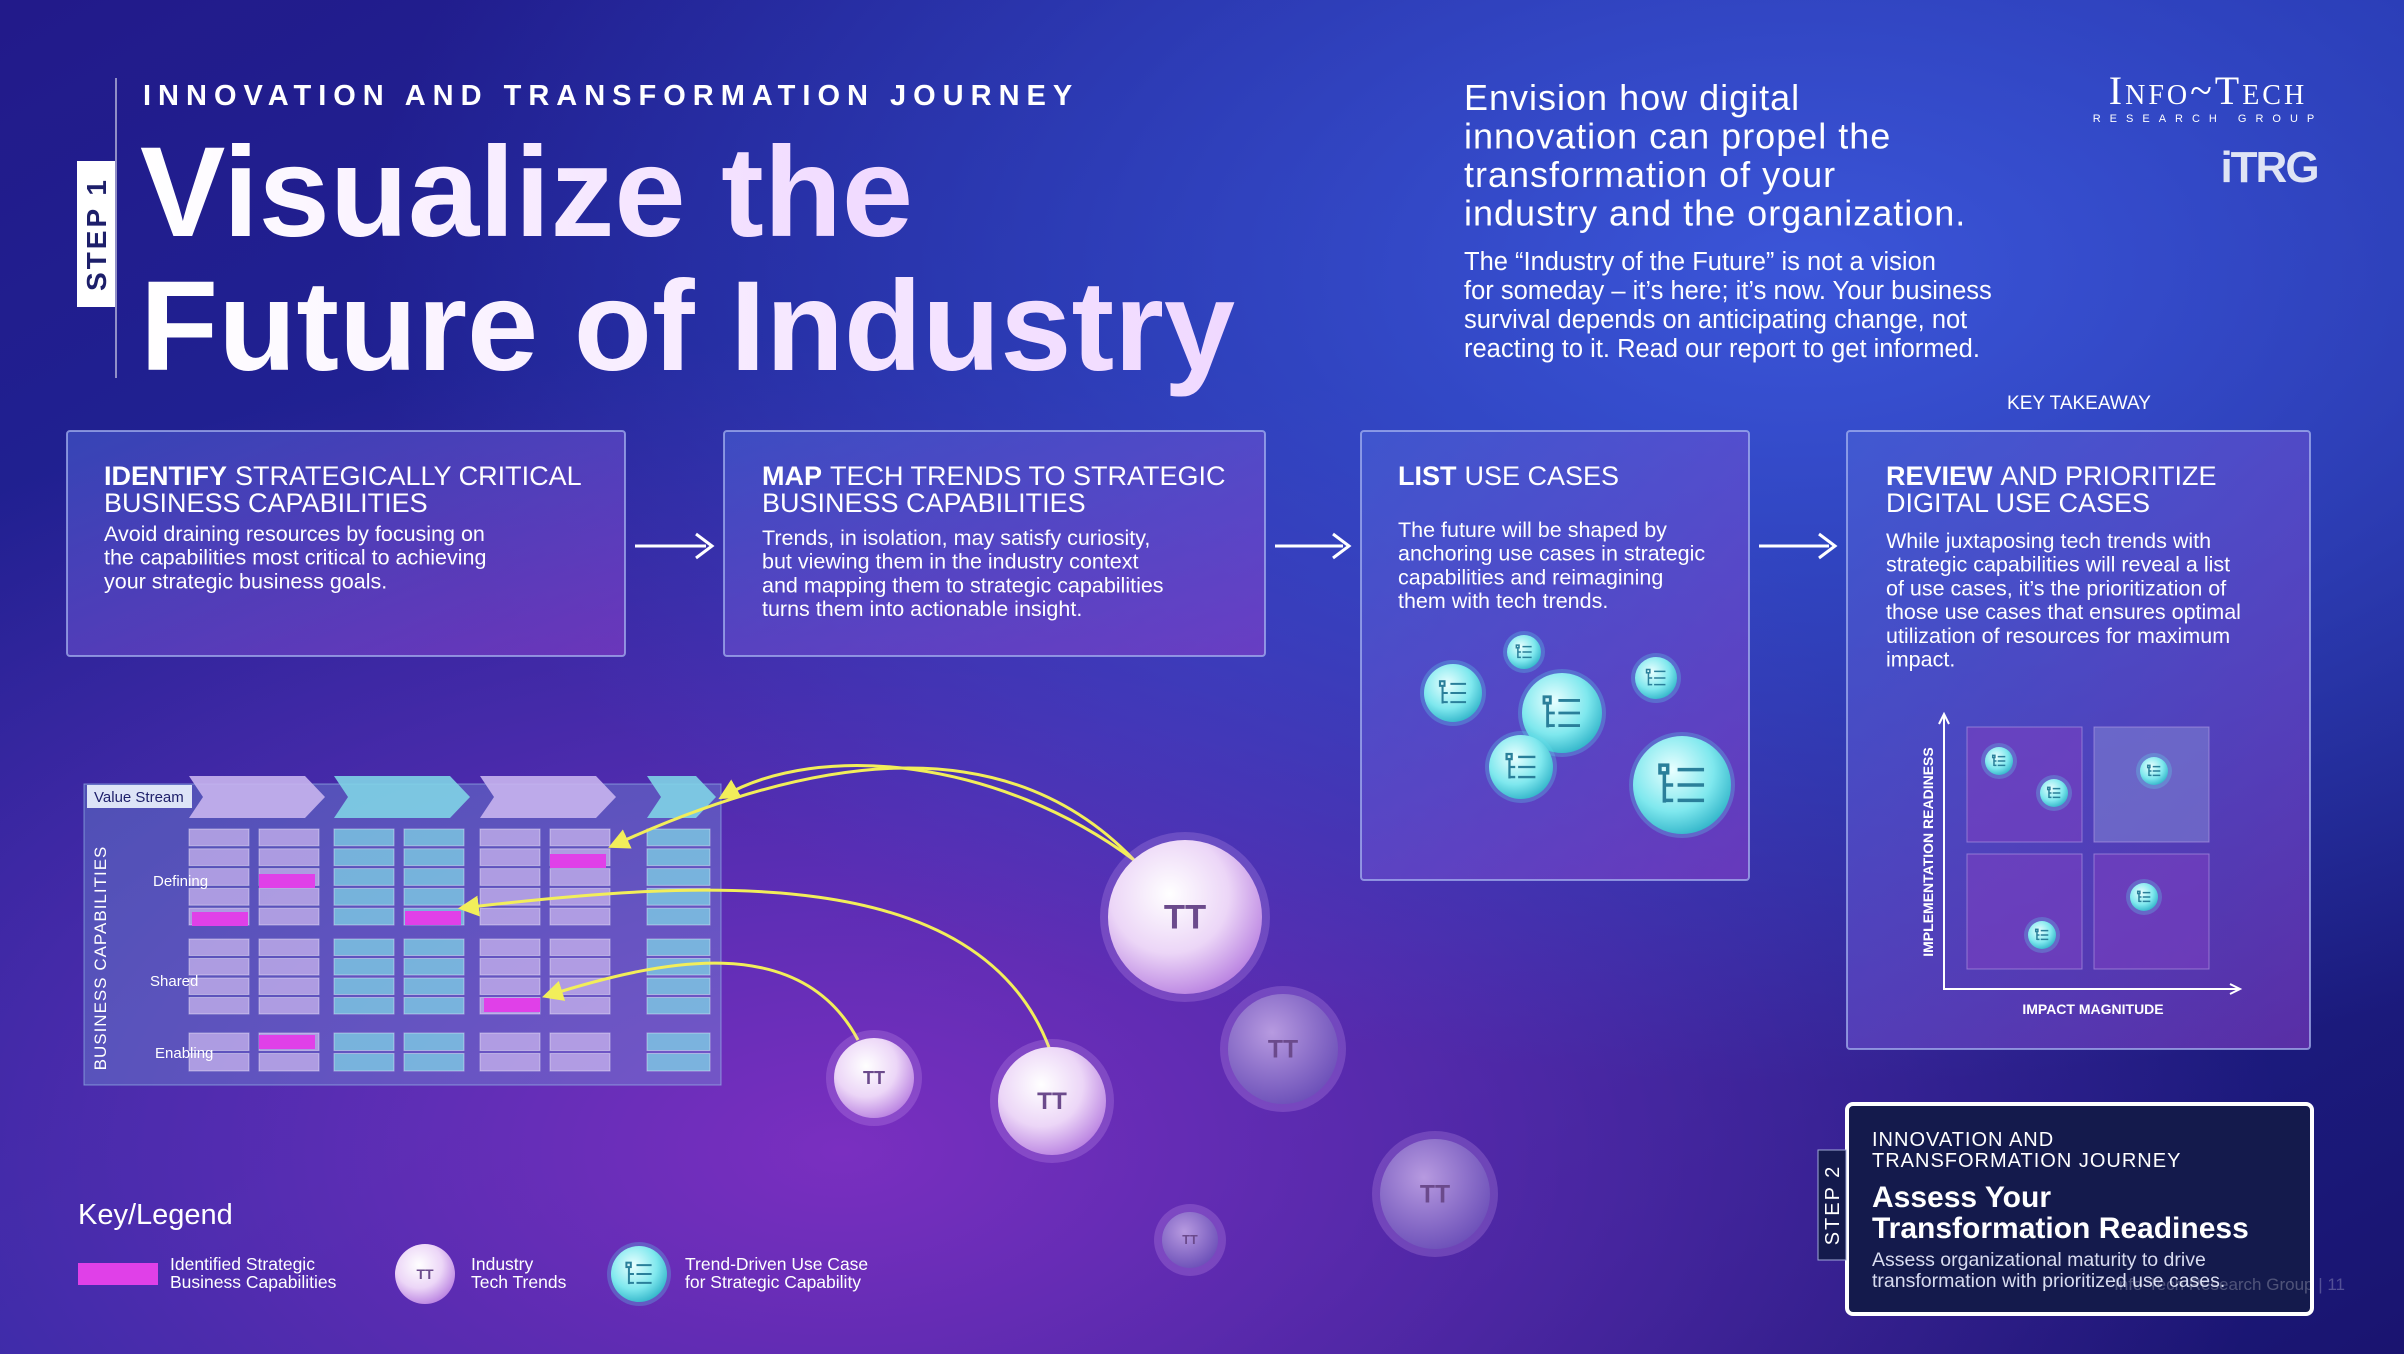 The width and height of the screenshot is (2404, 1354). What do you see at coordinates (2051, 476) in the screenshot?
I see `step-heading: REVIEW AND PRIORITIZE` at bounding box center [2051, 476].